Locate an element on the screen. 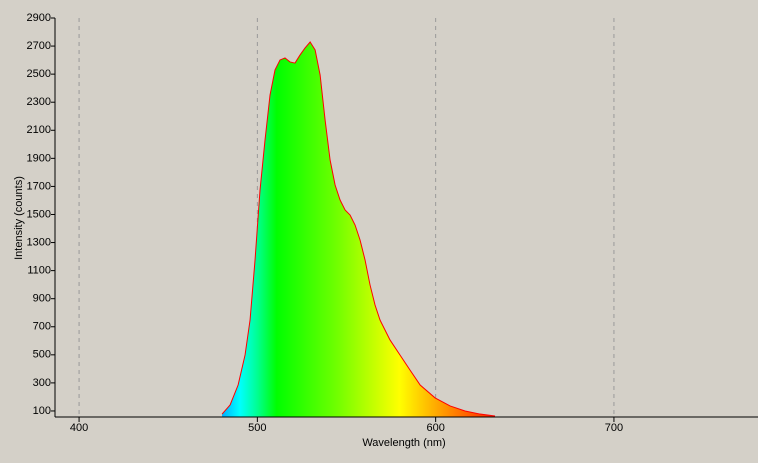 The width and height of the screenshot is (758, 463). y-tick-label: 1700 is located at coordinates (39, 186).